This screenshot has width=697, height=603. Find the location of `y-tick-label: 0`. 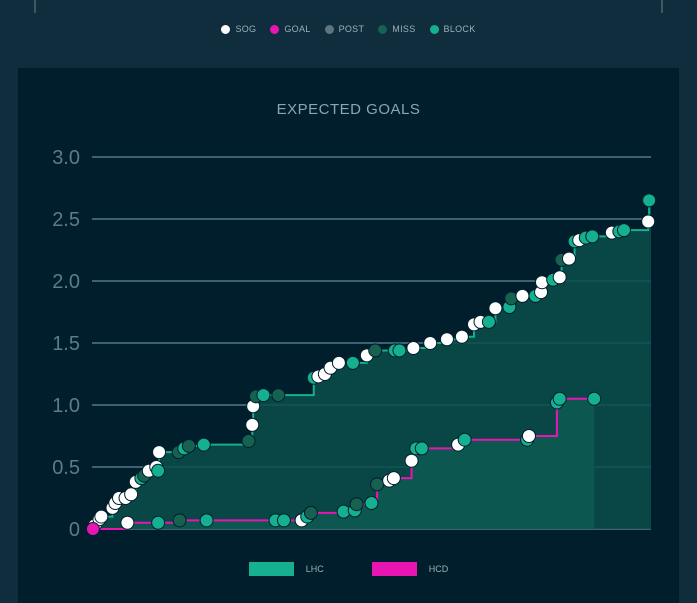

y-tick-label: 0 is located at coordinates (74, 530).